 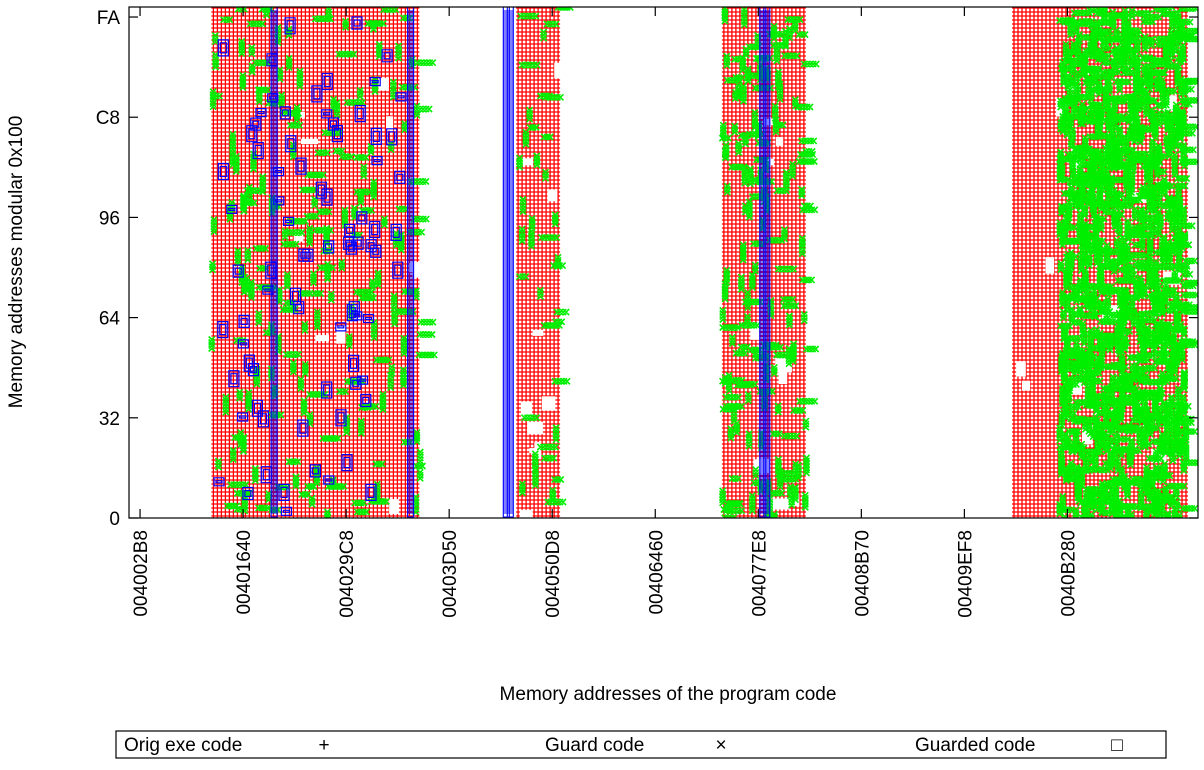 What do you see at coordinates (975, 745) in the screenshot?
I see `legend-label-guarded-code: Guarded code` at bounding box center [975, 745].